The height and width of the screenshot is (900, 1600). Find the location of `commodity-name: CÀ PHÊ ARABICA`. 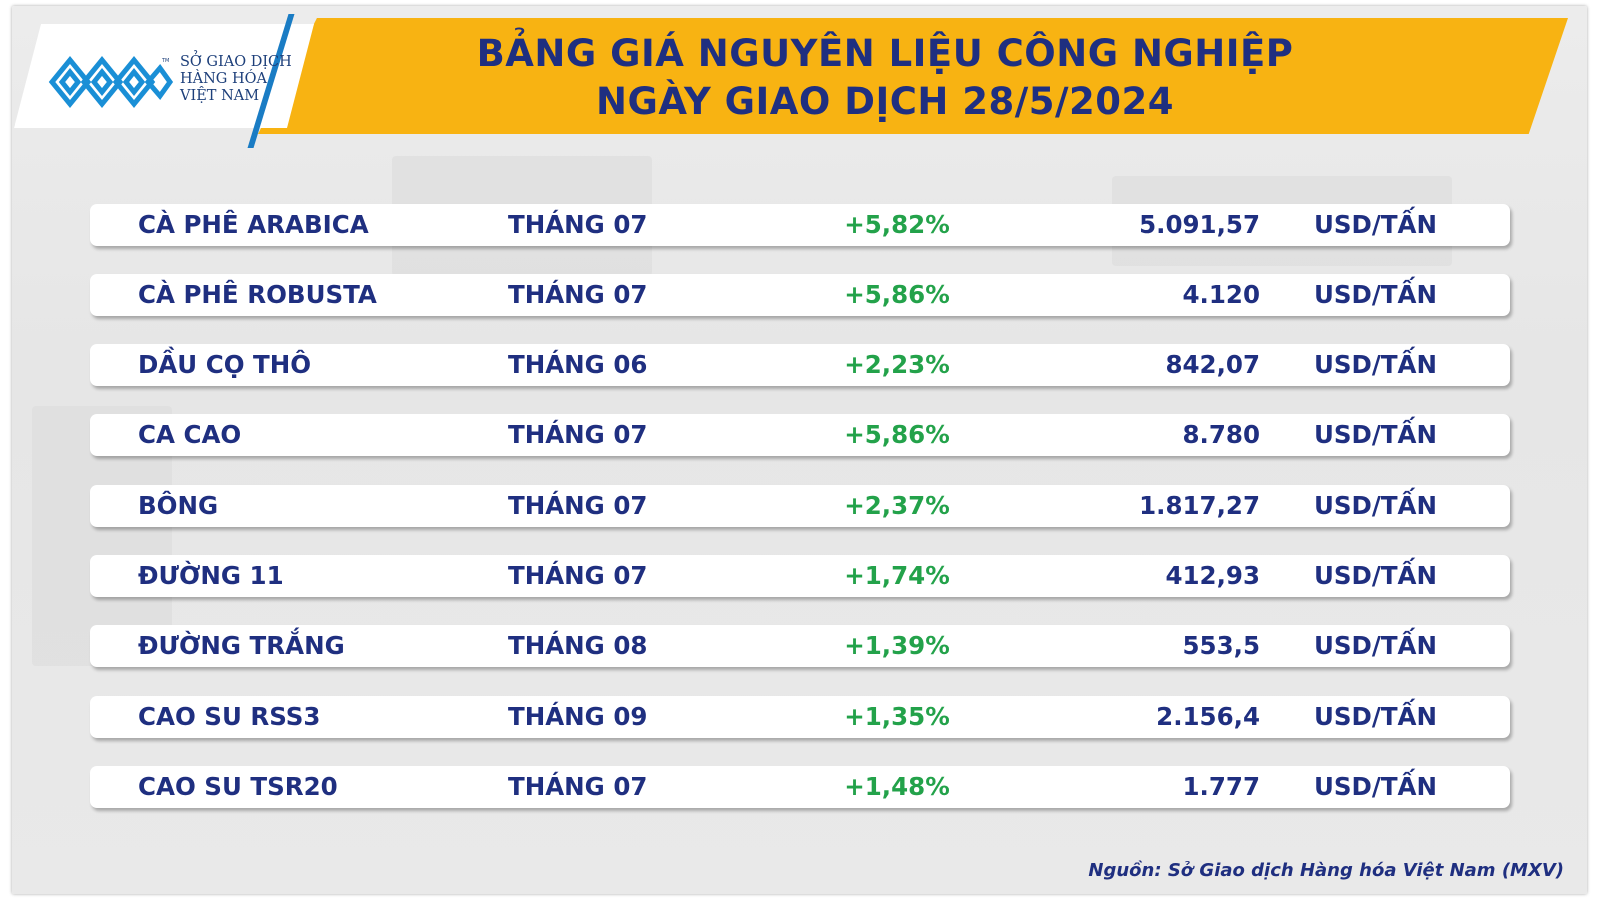

commodity-name: CÀ PHÊ ARABICA is located at coordinates (253, 224).